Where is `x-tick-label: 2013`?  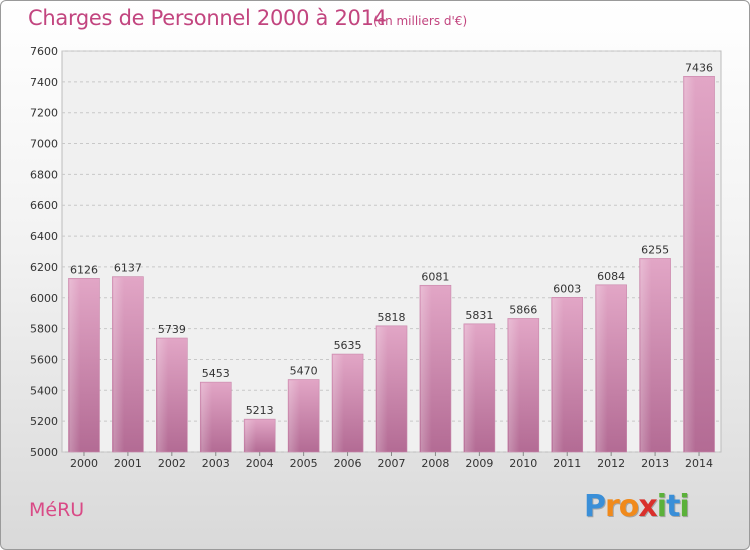
x-tick-label: 2013 is located at coordinates (655, 463).